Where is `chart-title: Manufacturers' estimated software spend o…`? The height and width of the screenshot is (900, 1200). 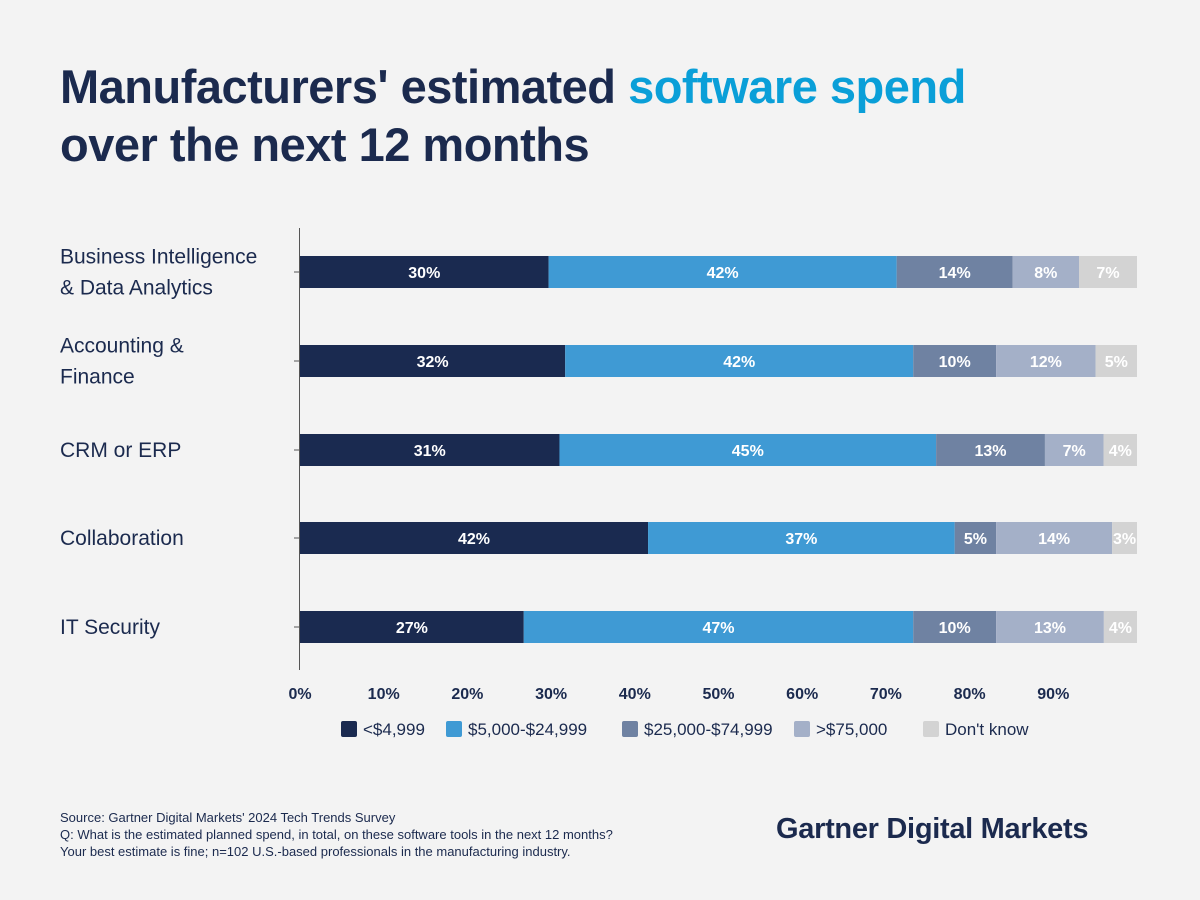
chart-title: Manufacturers' estimated software spend o… is located at coordinates (513, 116).